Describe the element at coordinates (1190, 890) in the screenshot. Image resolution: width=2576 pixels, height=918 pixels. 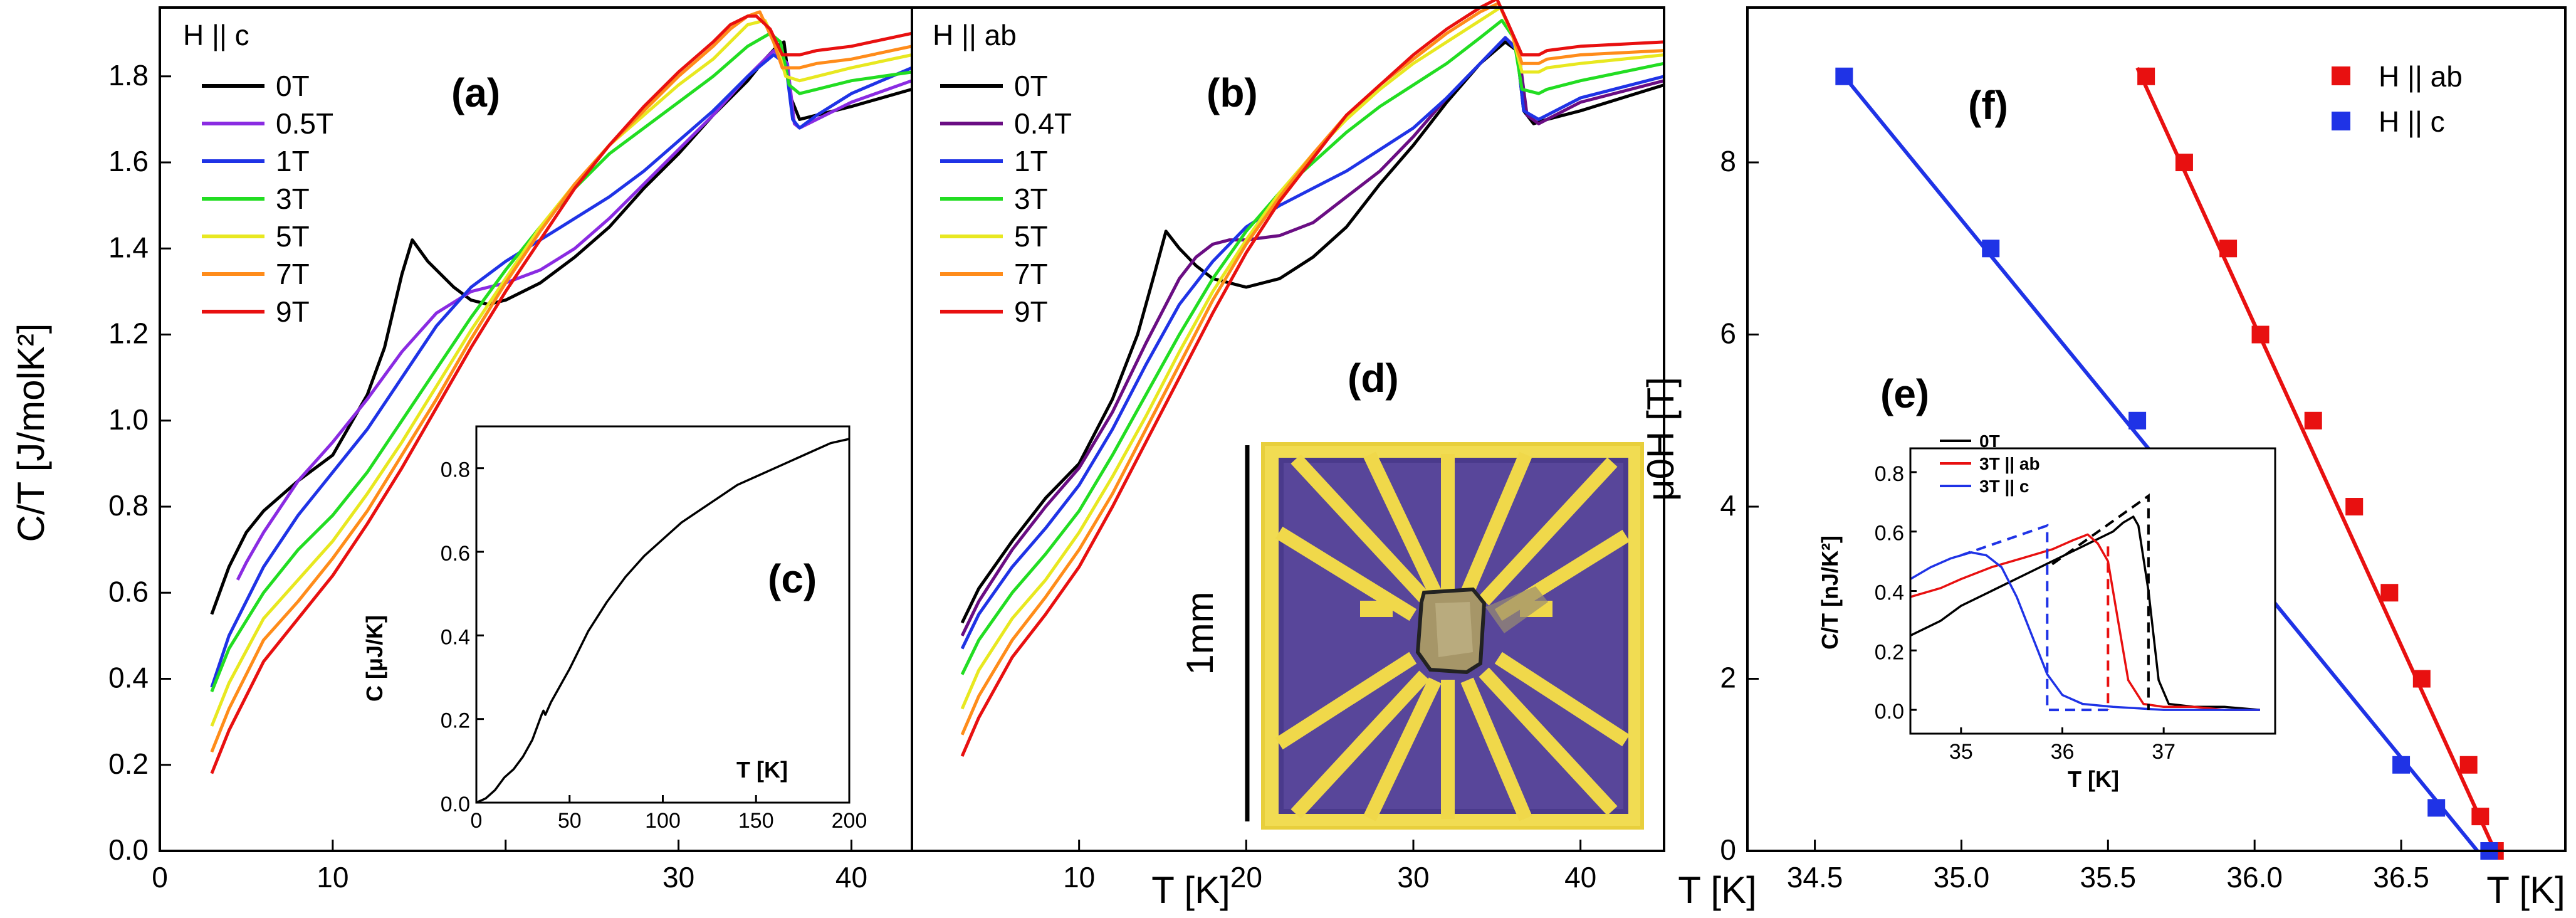
I see `panel-a-xlabel: T [K]` at that location.